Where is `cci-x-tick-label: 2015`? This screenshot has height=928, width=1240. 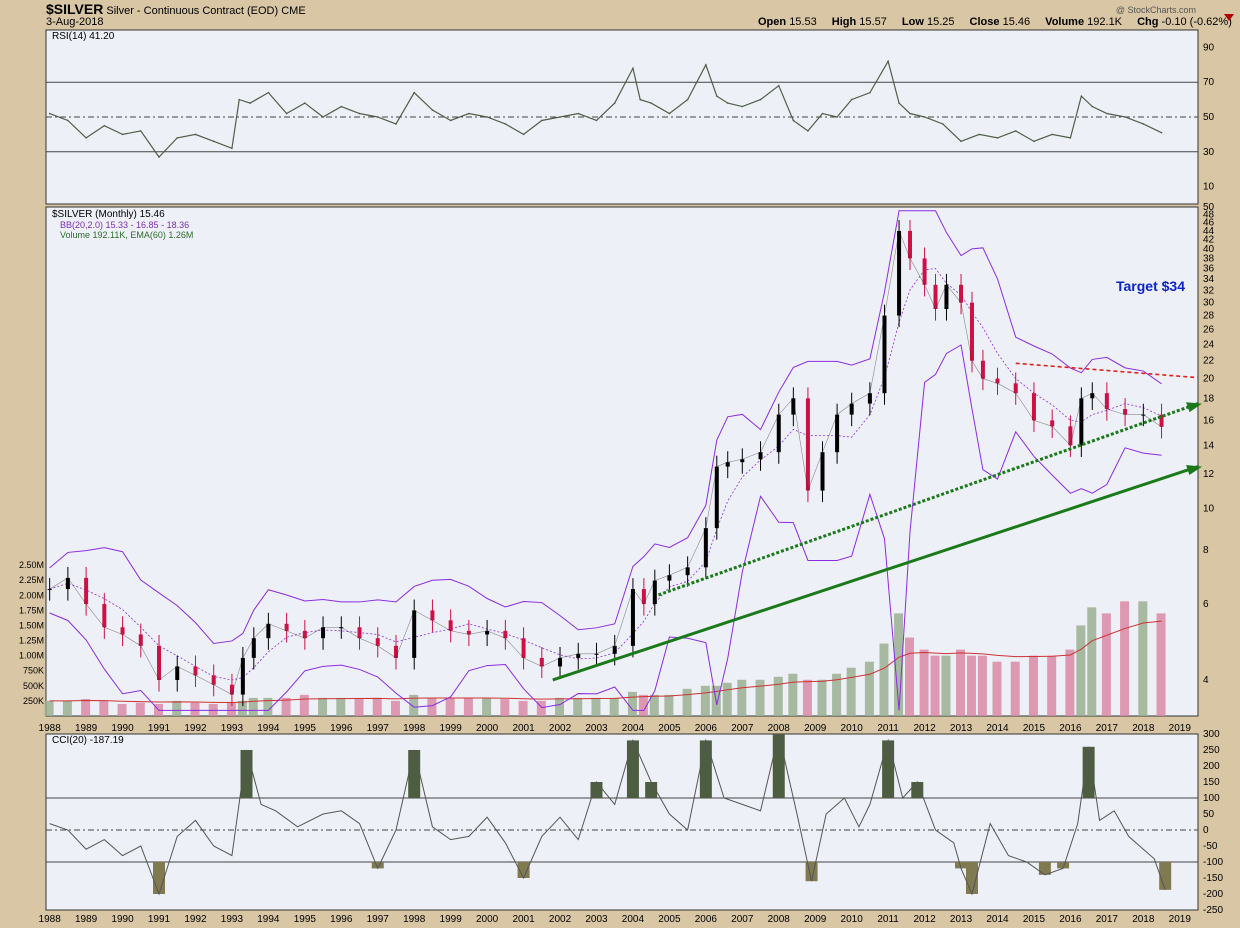 cci-x-tick-label: 2015 is located at coordinates (1034, 919).